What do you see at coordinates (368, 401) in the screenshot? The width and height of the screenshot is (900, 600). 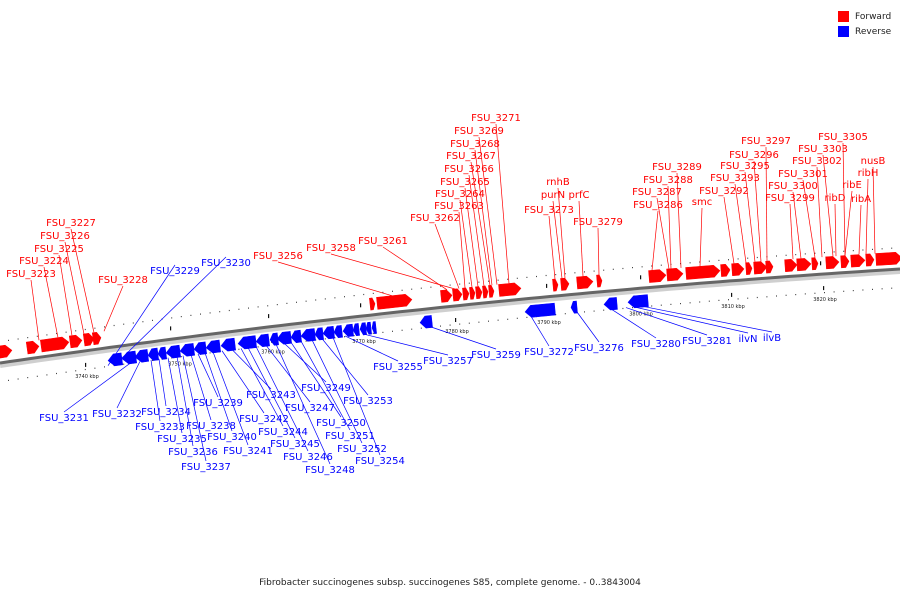 I see `gene-label: FSU_3253` at bounding box center [368, 401].